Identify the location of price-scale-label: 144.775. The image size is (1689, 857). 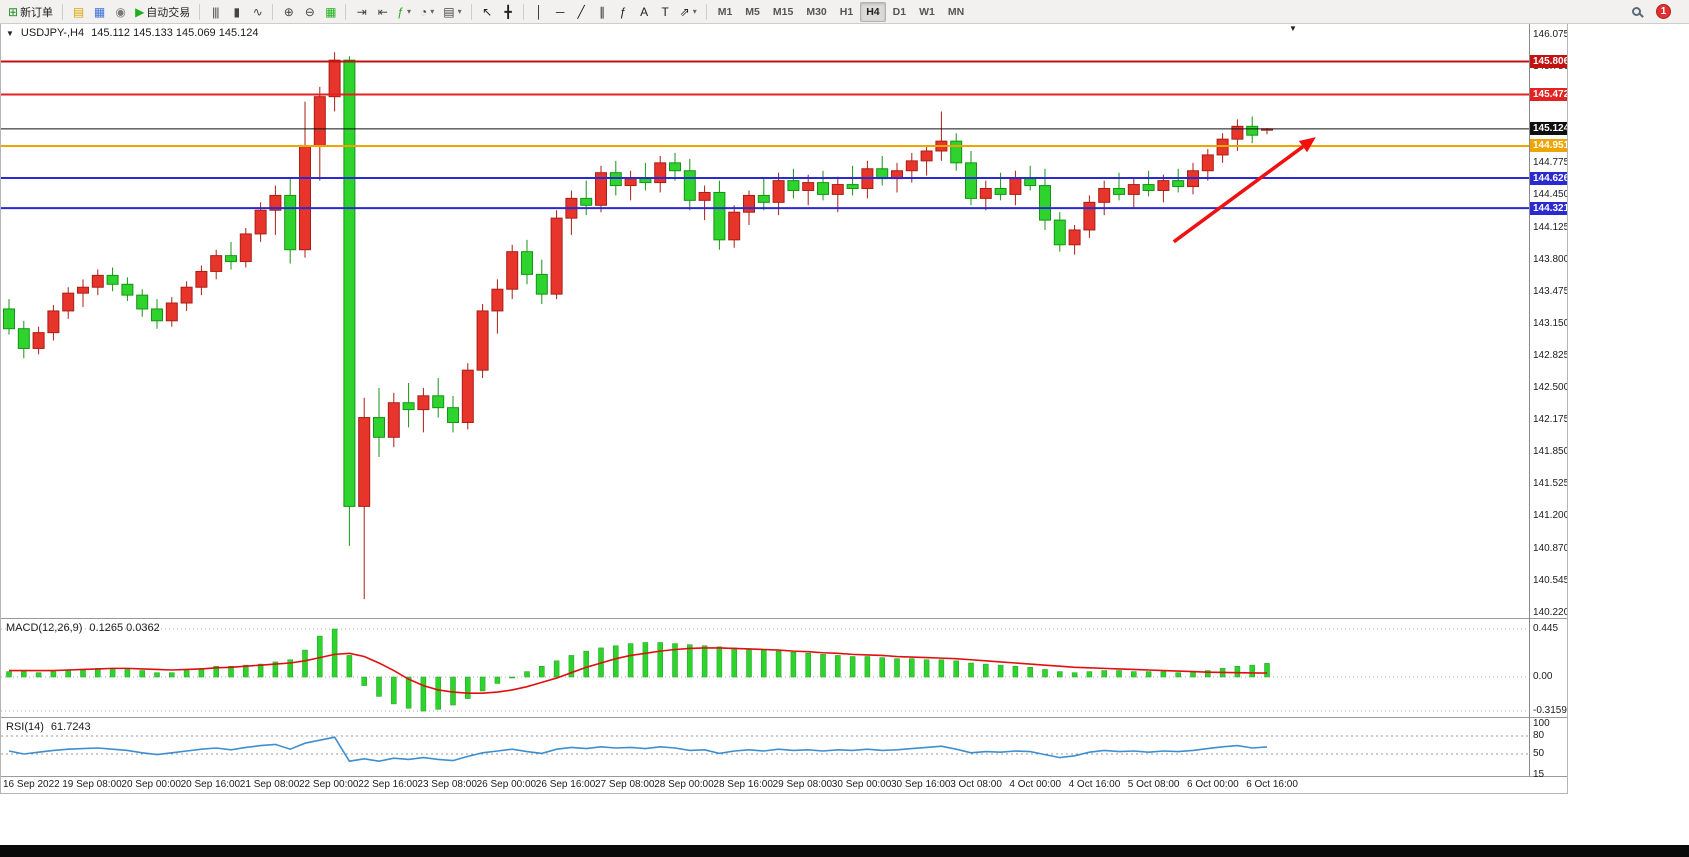
(1550, 163).